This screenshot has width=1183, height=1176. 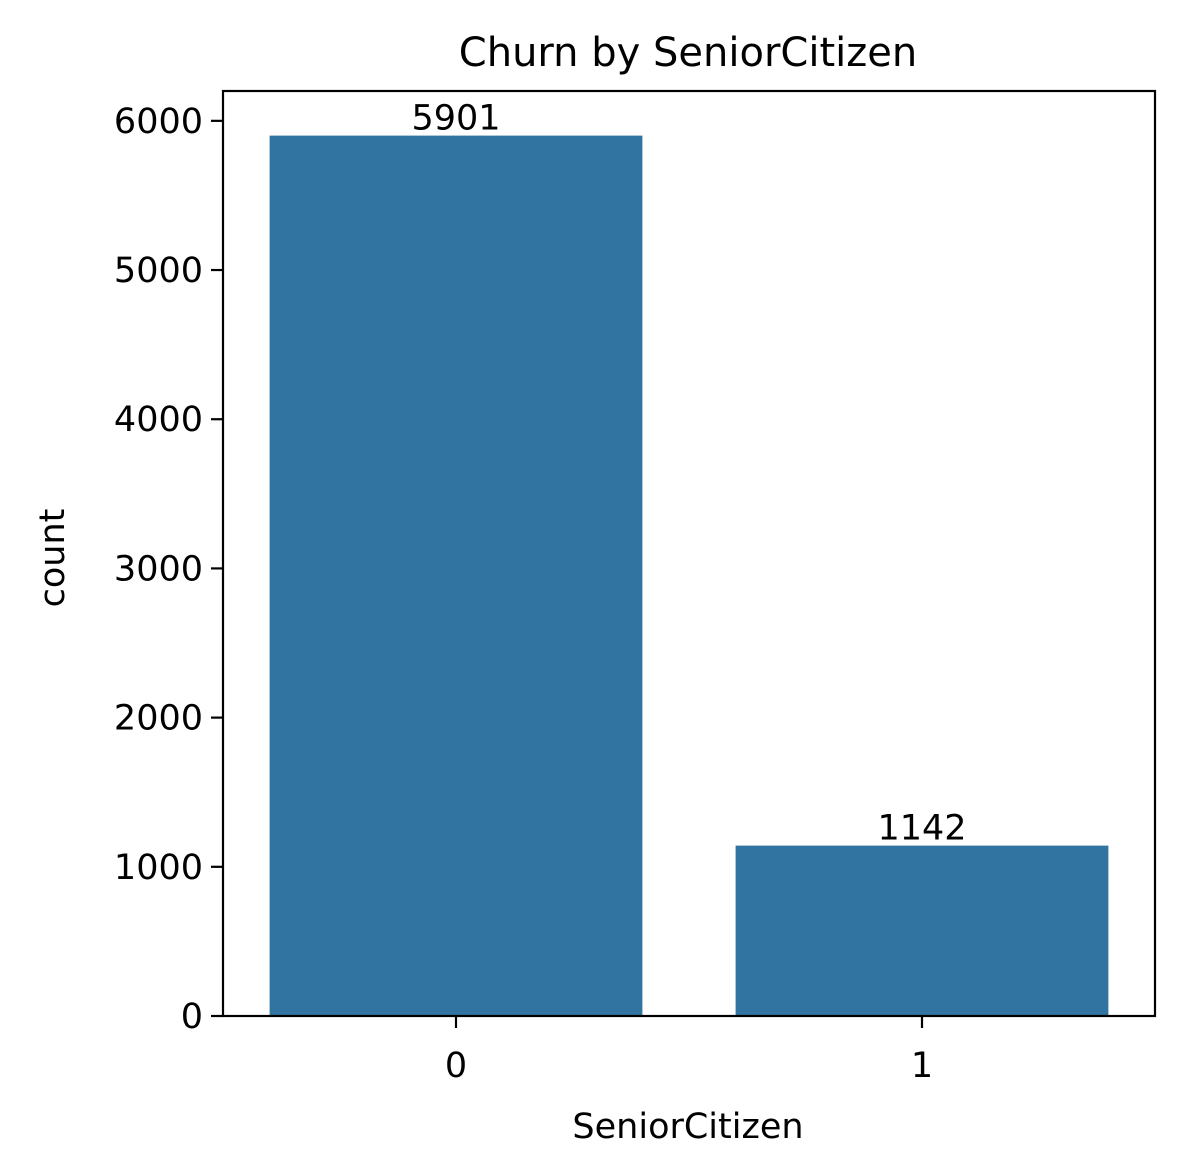 What do you see at coordinates (688, 53) in the screenshot?
I see `chart-title: Churn by SeniorCitizen` at bounding box center [688, 53].